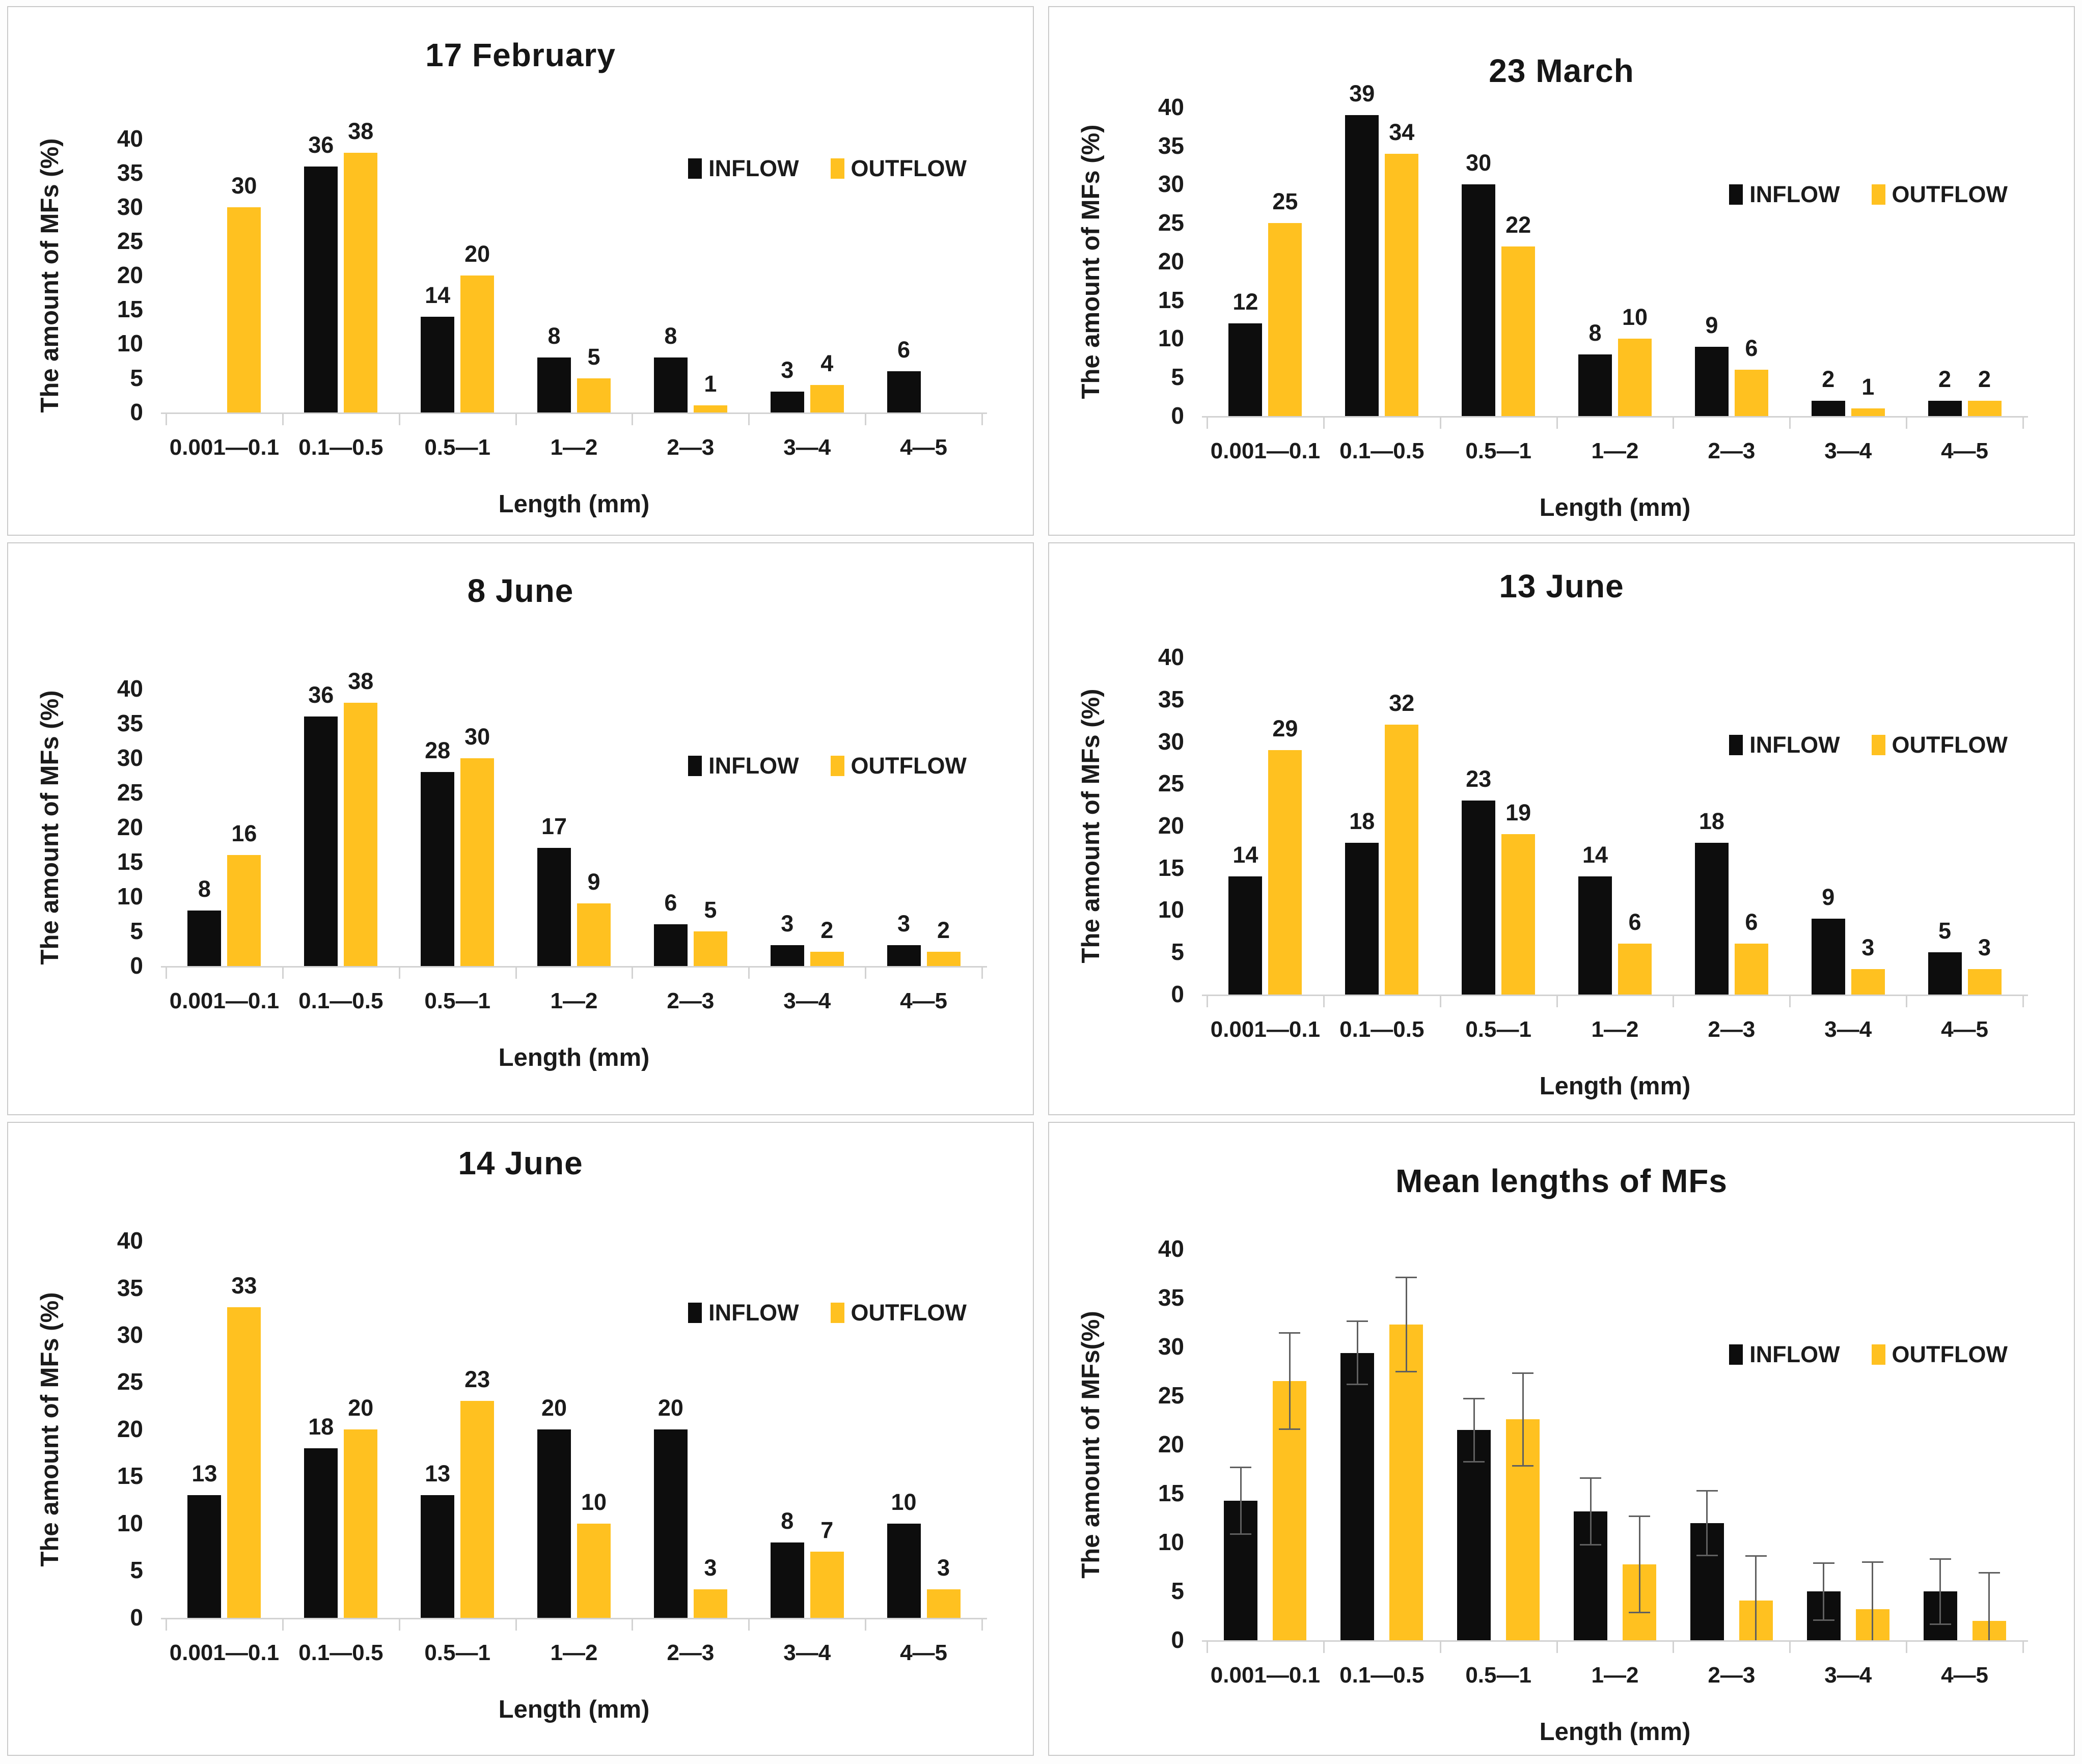 The image size is (2082, 1764). Describe the element at coordinates (1285, 201) in the screenshot. I see `bar-value-label: 25` at that location.